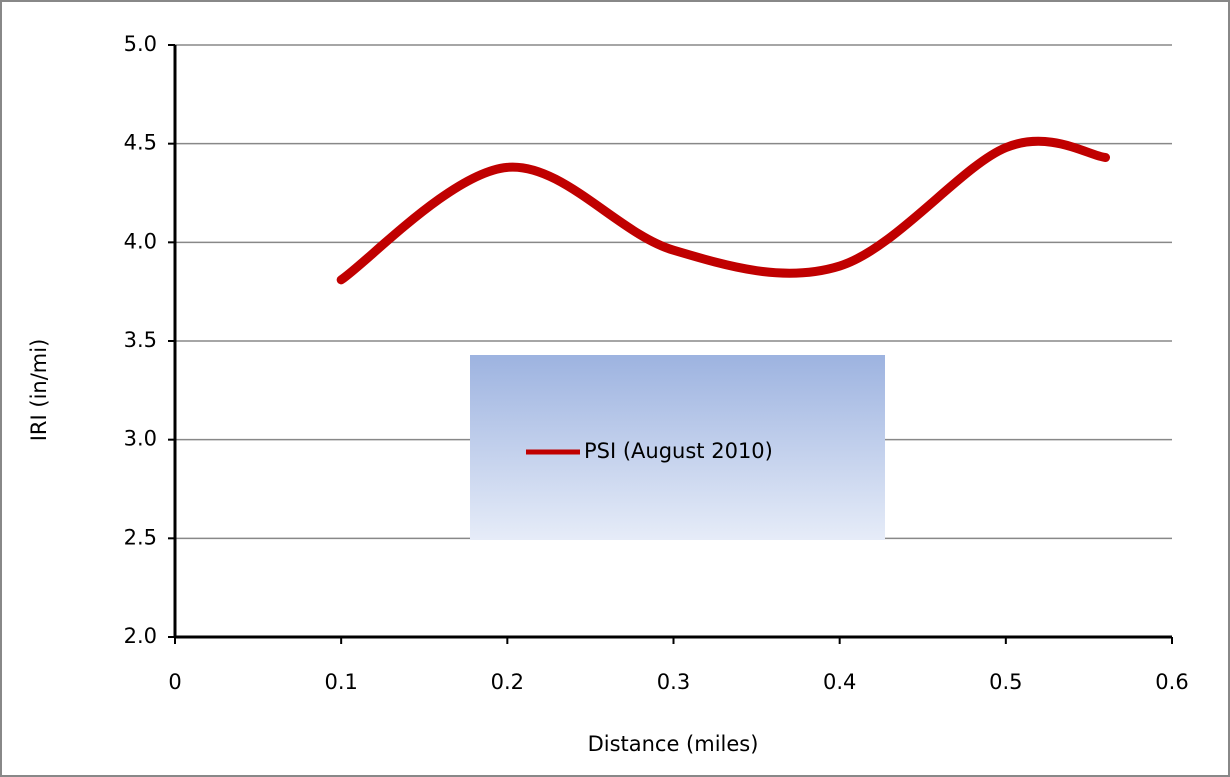 The width and height of the screenshot is (1230, 777). What do you see at coordinates (1171, 682) in the screenshot?
I see `x-tick-label: 0.6` at bounding box center [1171, 682].